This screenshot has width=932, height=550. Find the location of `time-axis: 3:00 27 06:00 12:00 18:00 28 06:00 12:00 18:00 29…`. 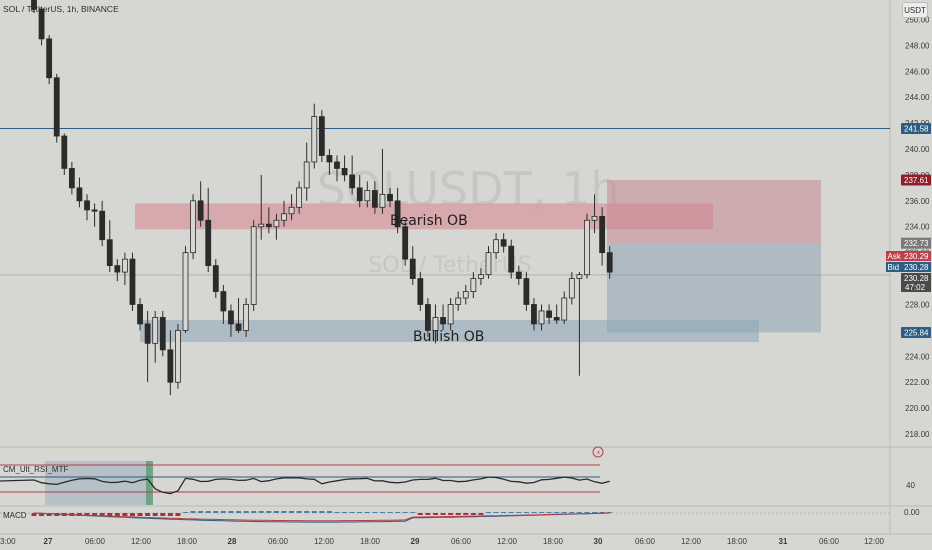

time-axis: 3:00 27 06:00 12:00 18:00 28 06:00 12:00 18:00 29… is located at coordinates (442, 541).